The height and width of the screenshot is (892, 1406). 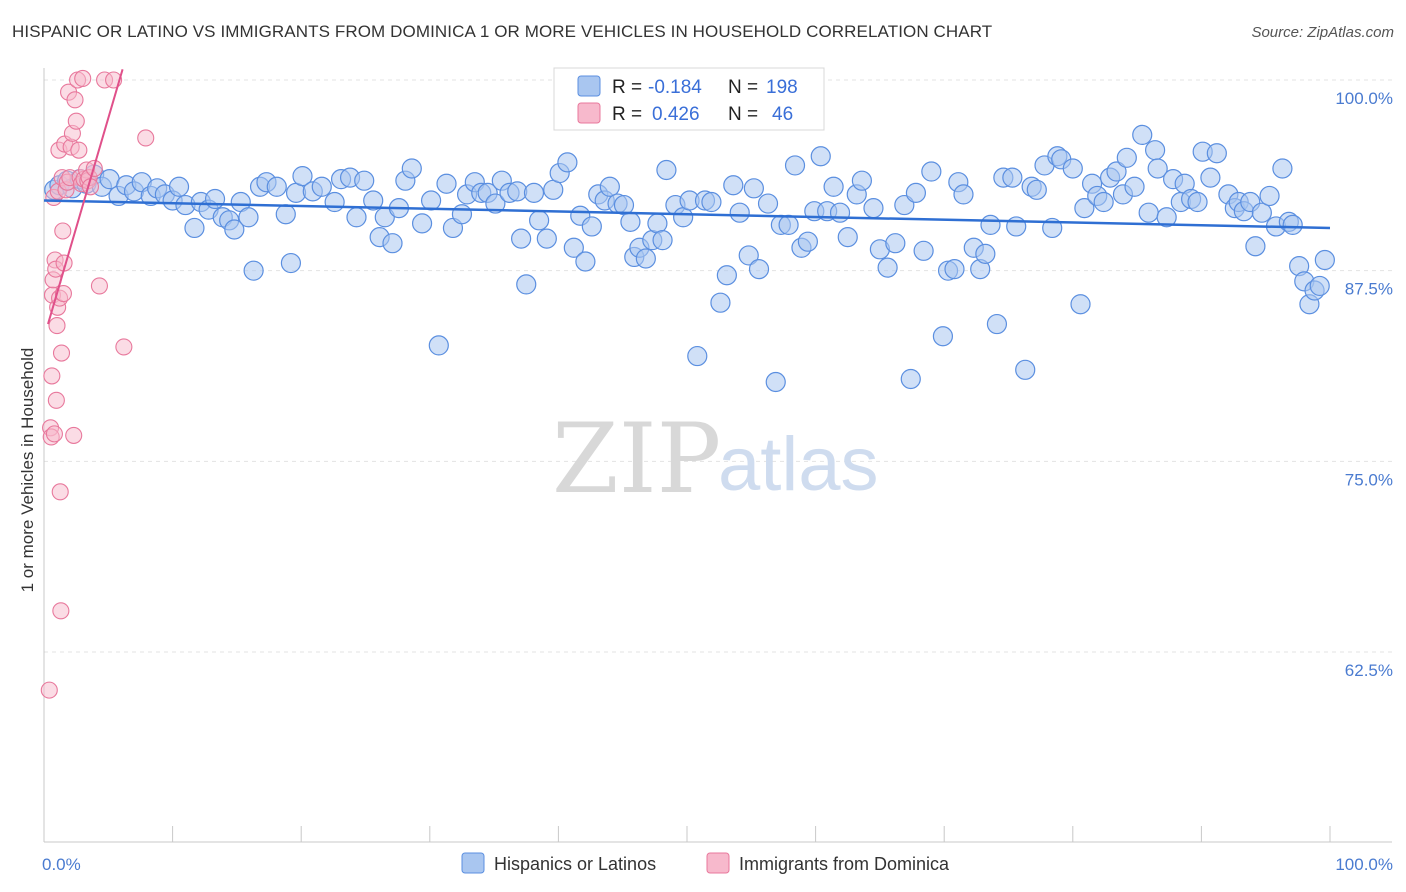 I want to click on y-tick-label: 75.0%, so click(x=1369, y=479).